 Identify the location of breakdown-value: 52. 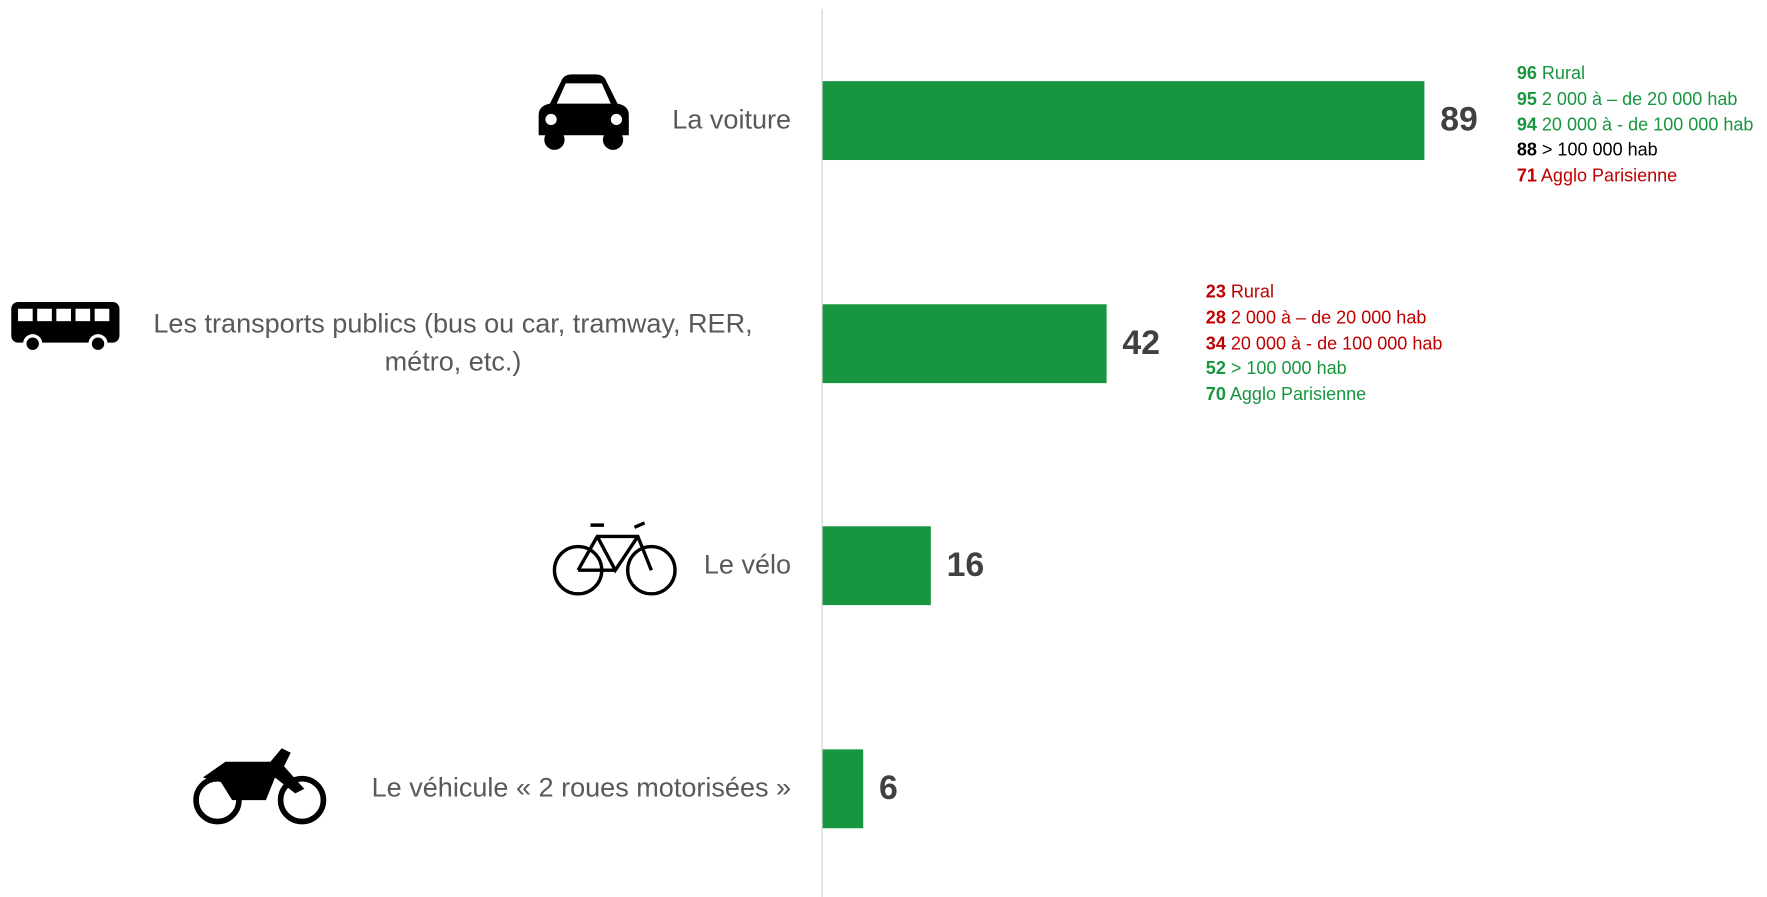
(1215, 369).